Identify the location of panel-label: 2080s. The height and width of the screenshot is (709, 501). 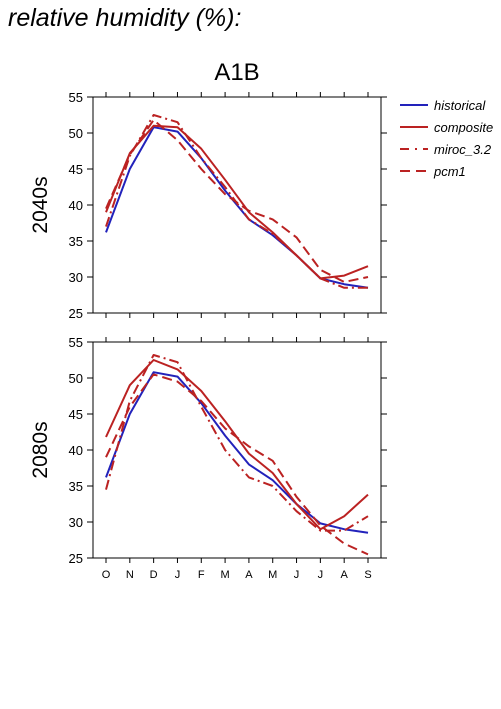
(40, 449).